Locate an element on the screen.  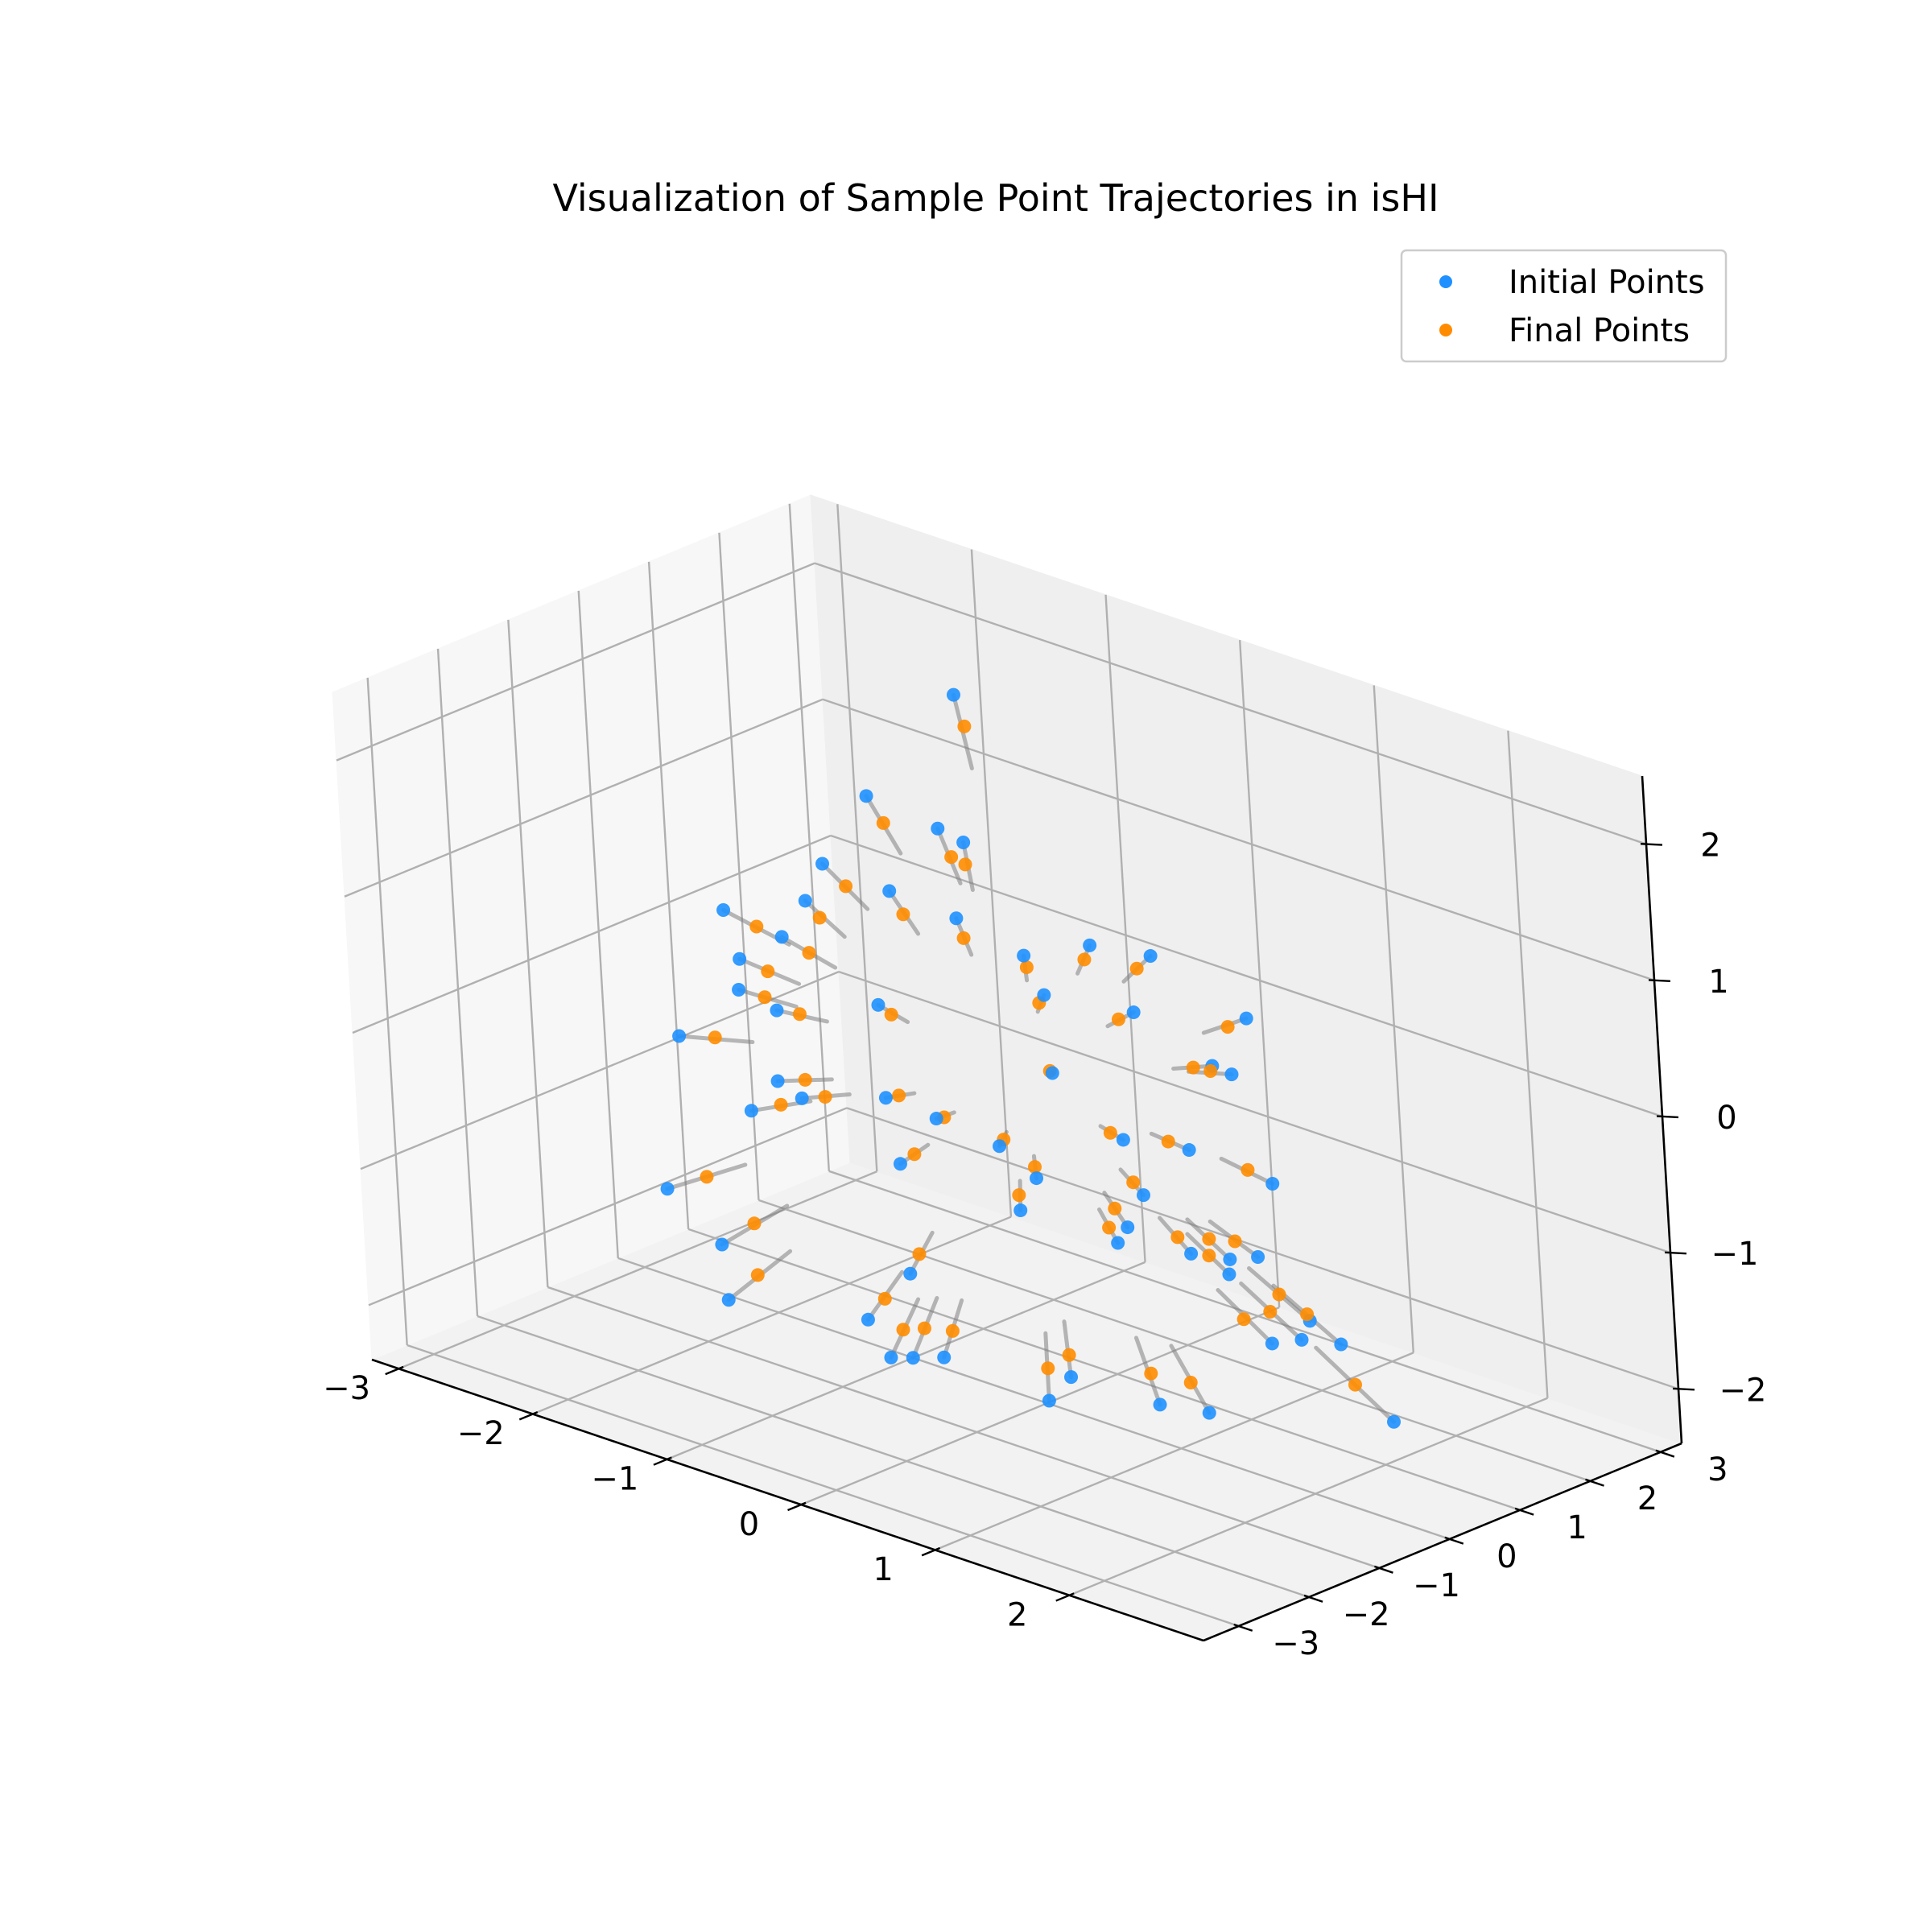
y-axis-line is located at coordinates (1442, 1542).